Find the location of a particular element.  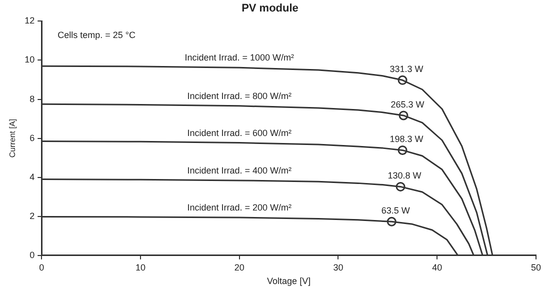

y-tick-label: 10 is located at coordinates (29, 59).